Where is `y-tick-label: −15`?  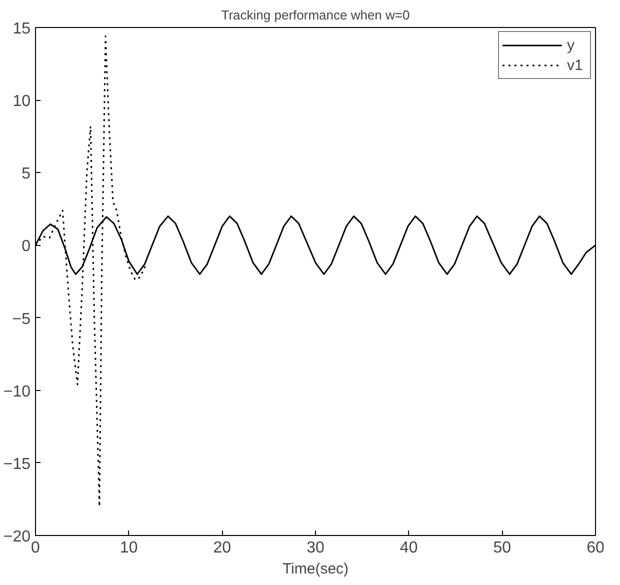
y-tick-label: −15 is located at coordinates (17, 464).